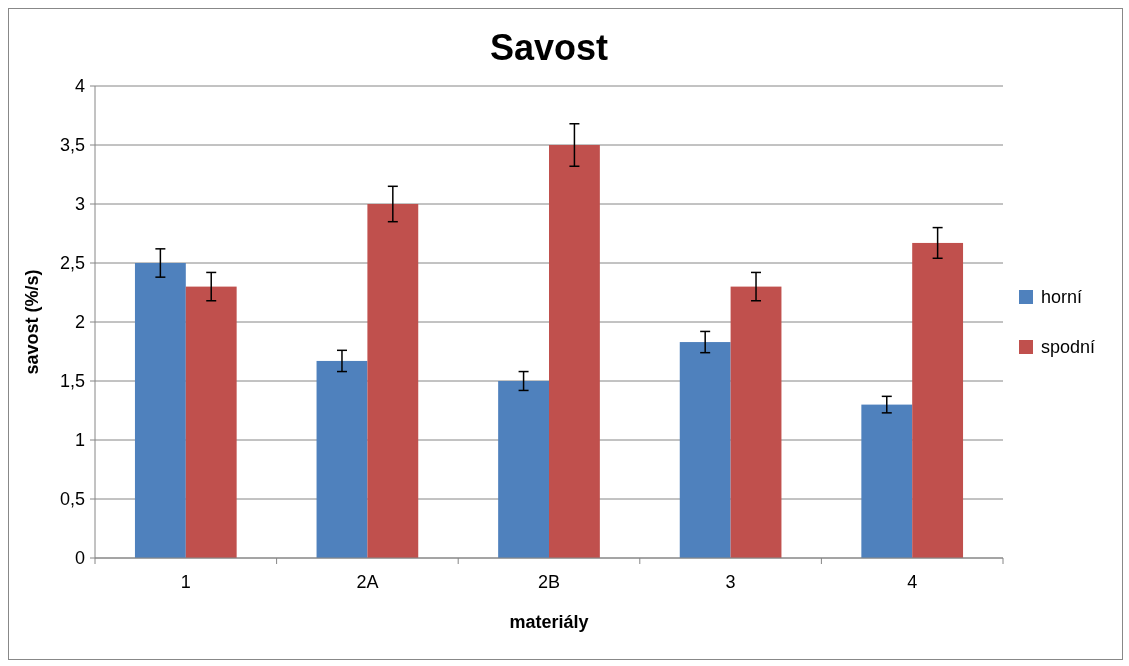 Image resolution: width=1129 pixels, height=666 pixels. I want to click on y-tick-label: 0,5, so click(72, 499).